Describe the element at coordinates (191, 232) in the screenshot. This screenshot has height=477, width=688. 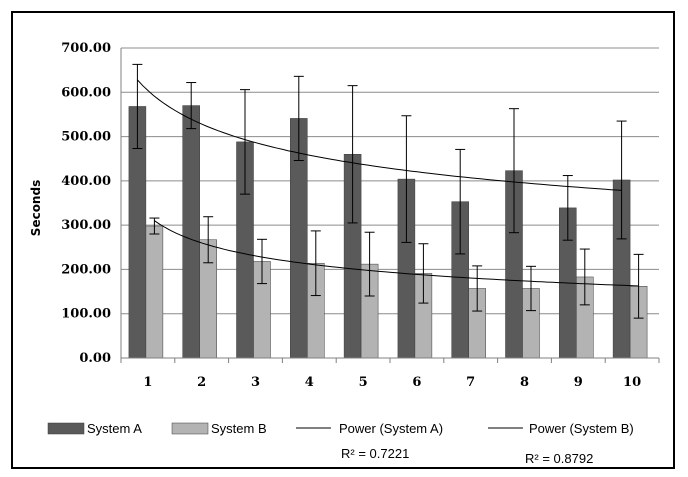
I see `bar-system-a` at that location.